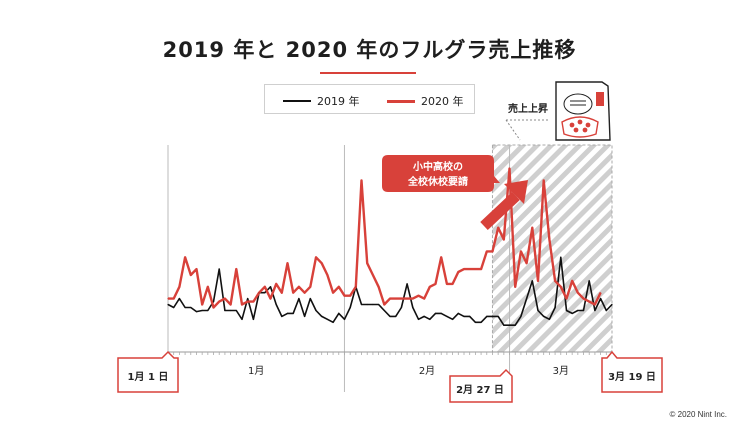 This screenshot has width=739, height=441. Describe the element at coordinates (148, 377) in the screenshot. I see `start-date-label: 1月 1 日` at that location.